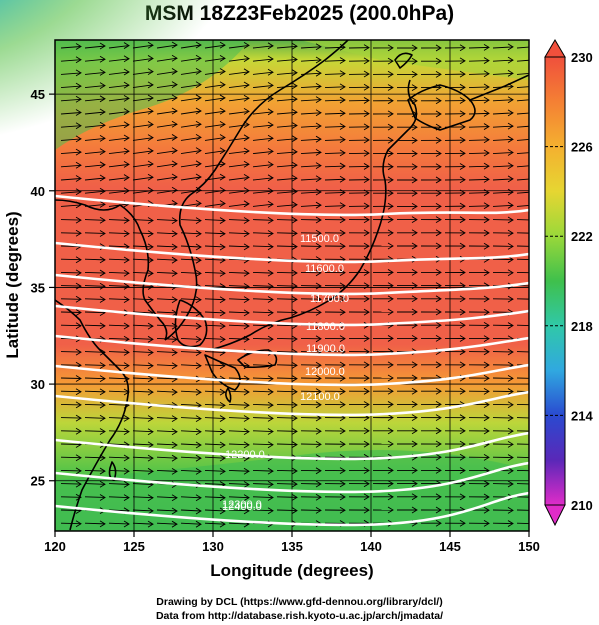  What do you see at coordinates (582, 236) in the screenshot?
I see `colorbar-tick-label: 222` at bounding box center [582, 236].